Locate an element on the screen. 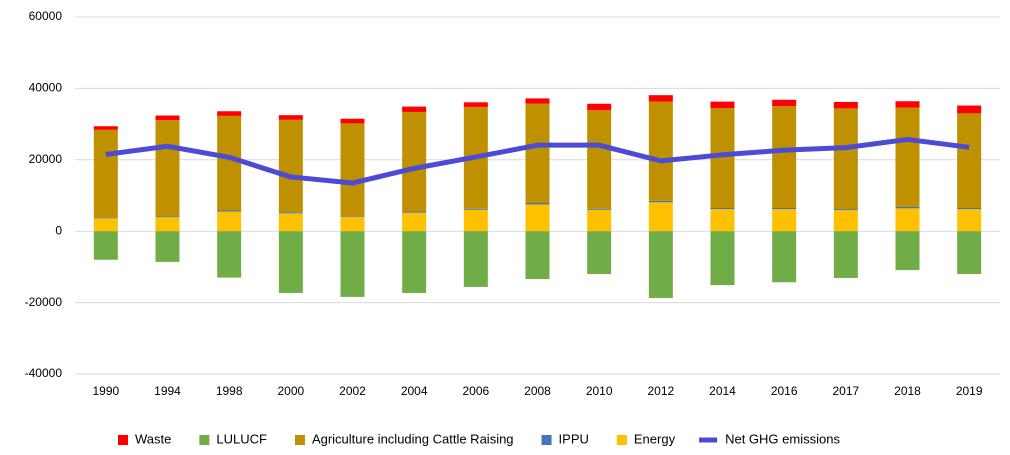 The image size is (1010, 455). legend-label: Waste is located at coordinates (153, 438).